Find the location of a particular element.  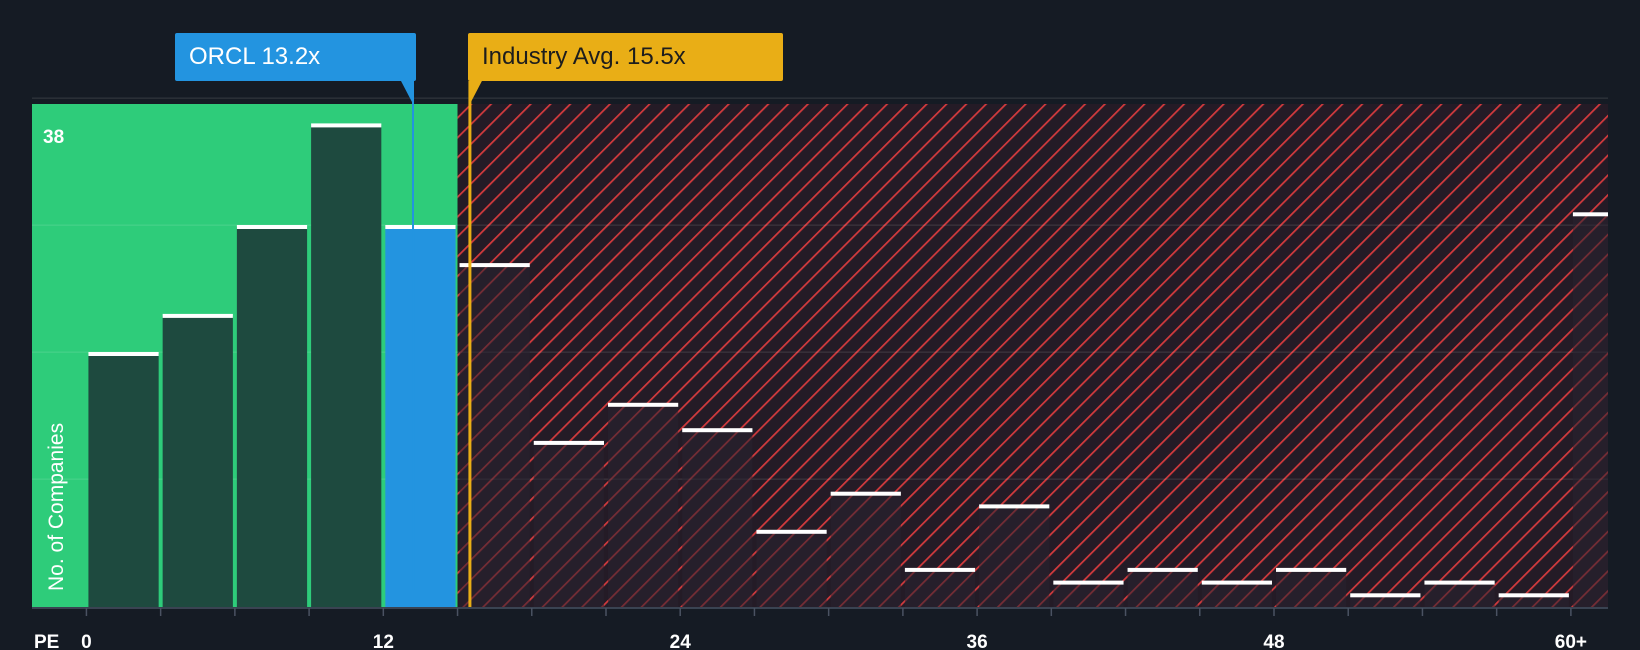

x-tick-label: 48 is located at coordinates (1273, 641).